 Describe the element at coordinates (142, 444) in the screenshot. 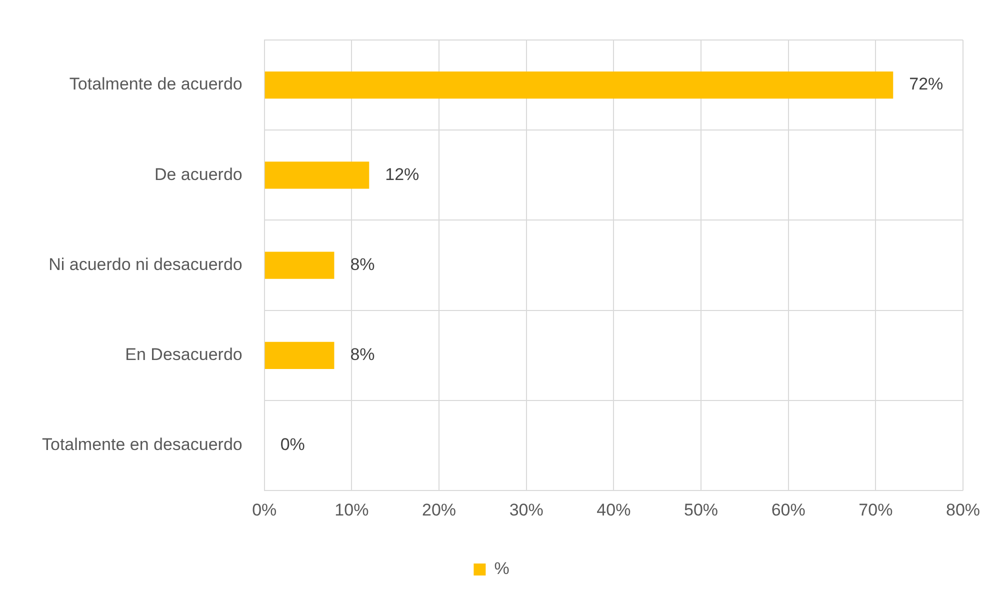

I see `y-tick-label: Totalmente en desacuerdo` at that location.